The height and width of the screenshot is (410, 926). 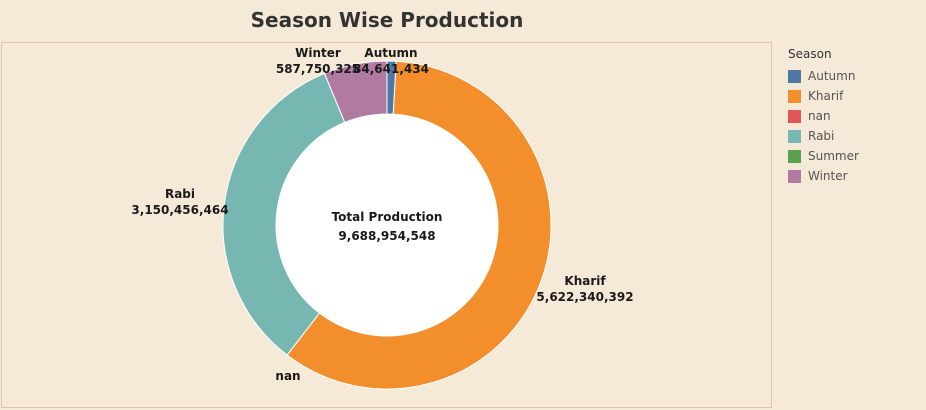 What do you see at coordinates (390, 53) in the screenshot?
I see `slice-label-autumn: Autumn` at bounding box center [390, 53].